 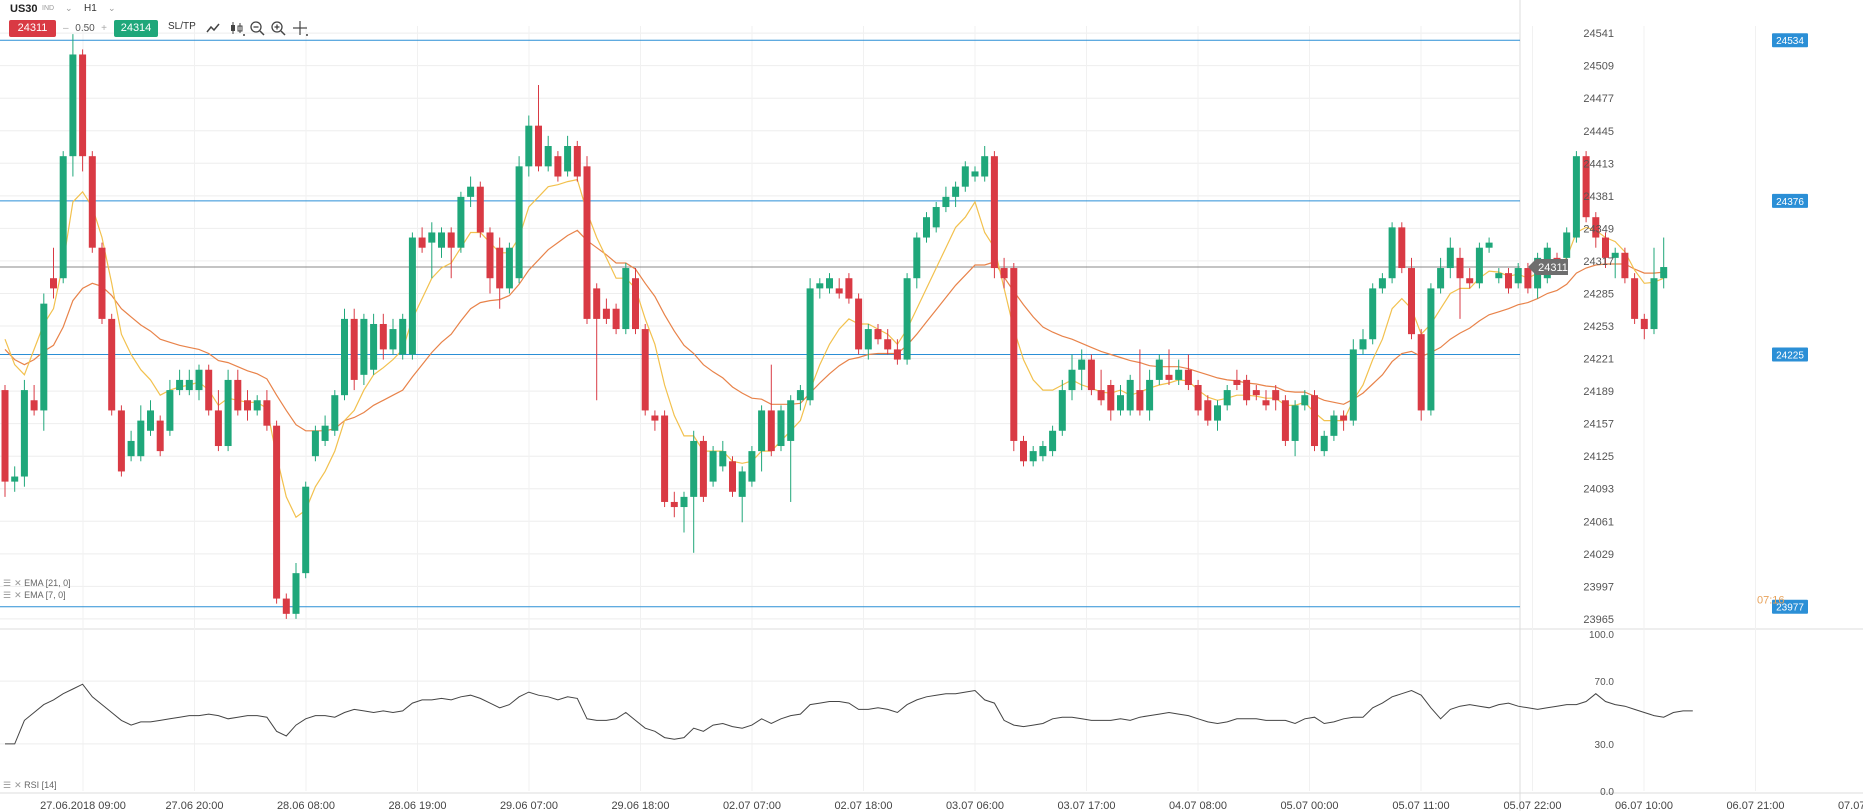 What do you see at coordinates (37, 583) in the screenshot?
I see `ema21-legend: ☰ ✕ EMA [21, 0]` at bounding box center [37, 583].